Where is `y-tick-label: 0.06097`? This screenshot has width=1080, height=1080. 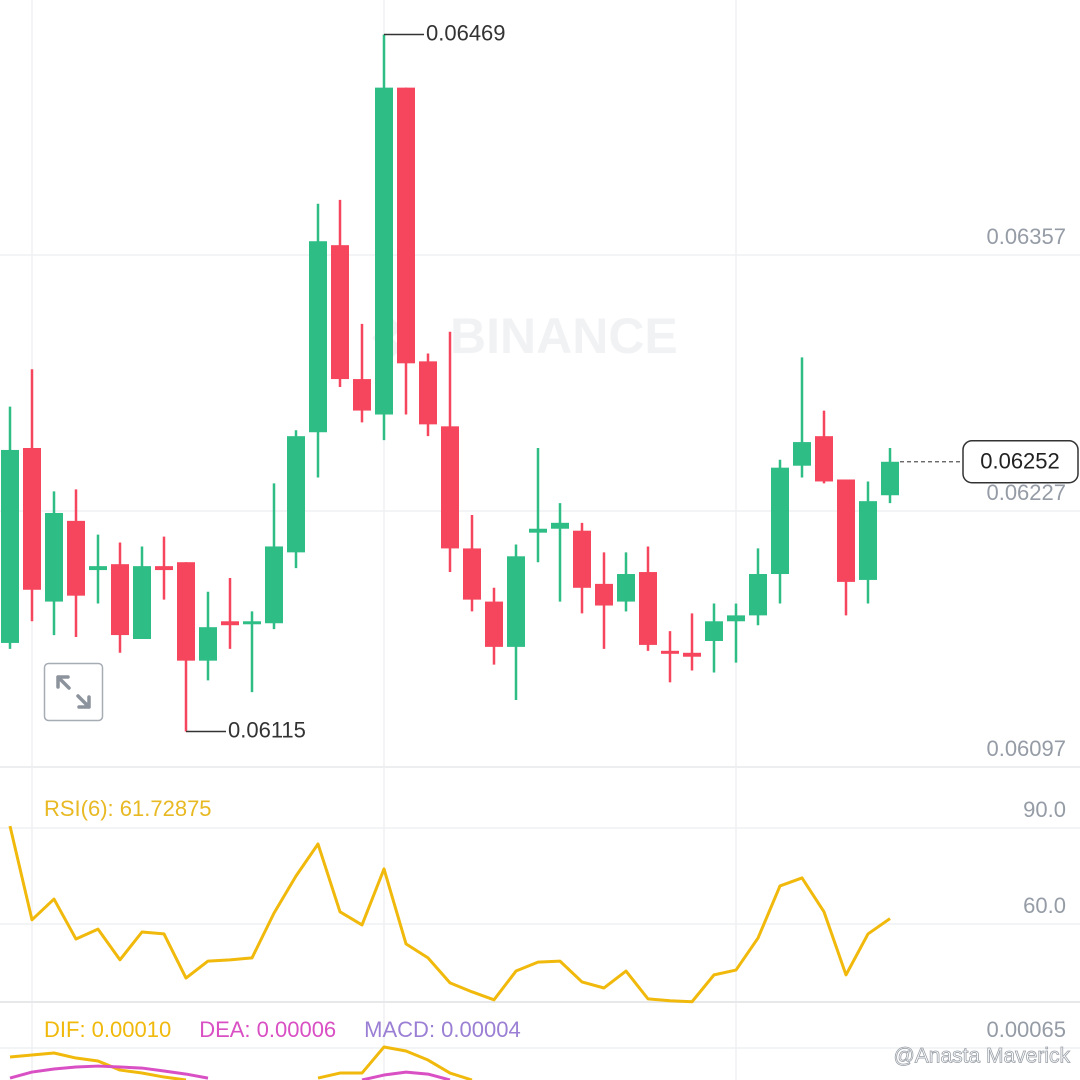
y-tick-label: 0.06097 is located at coordinates (1026, 748).